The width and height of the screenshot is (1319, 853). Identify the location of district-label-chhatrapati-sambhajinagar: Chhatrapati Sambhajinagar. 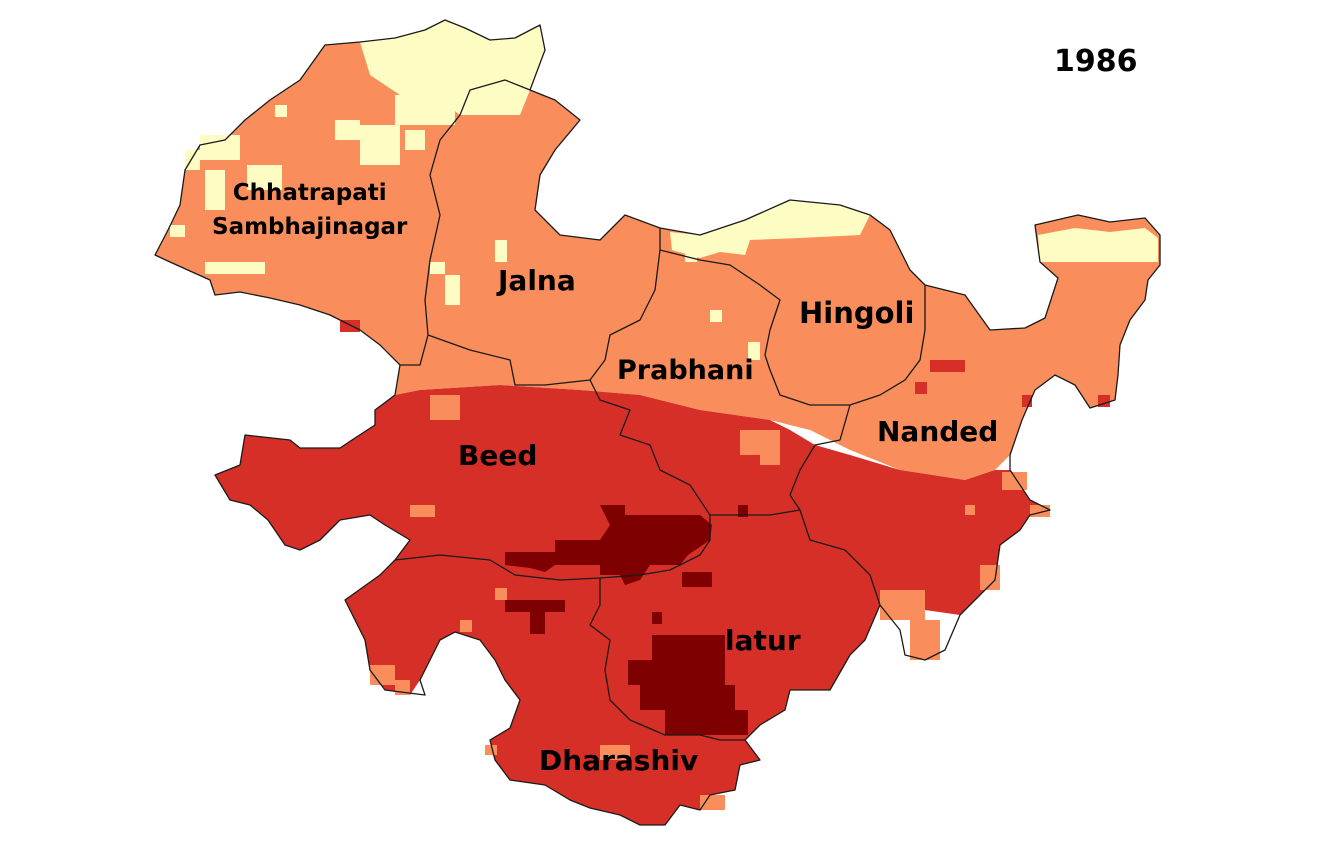
(309, 210).